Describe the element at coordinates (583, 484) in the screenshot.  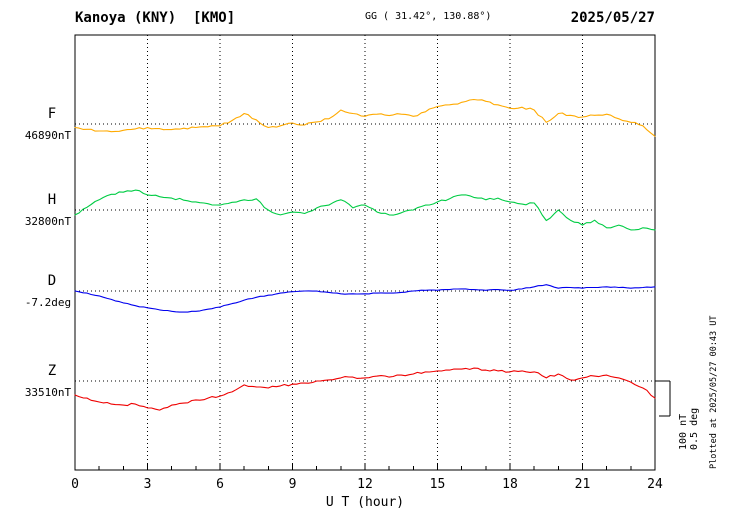
I see `x-tick-label-21: 21` at that location.